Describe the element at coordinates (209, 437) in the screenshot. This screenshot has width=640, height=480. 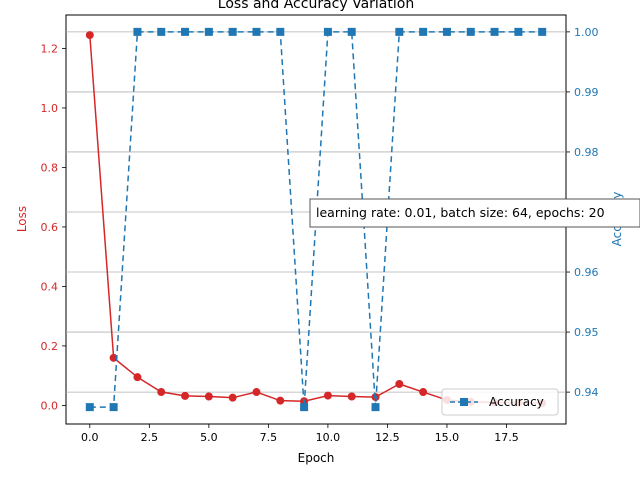
I see `x-tick-label: 5.0` at that location.